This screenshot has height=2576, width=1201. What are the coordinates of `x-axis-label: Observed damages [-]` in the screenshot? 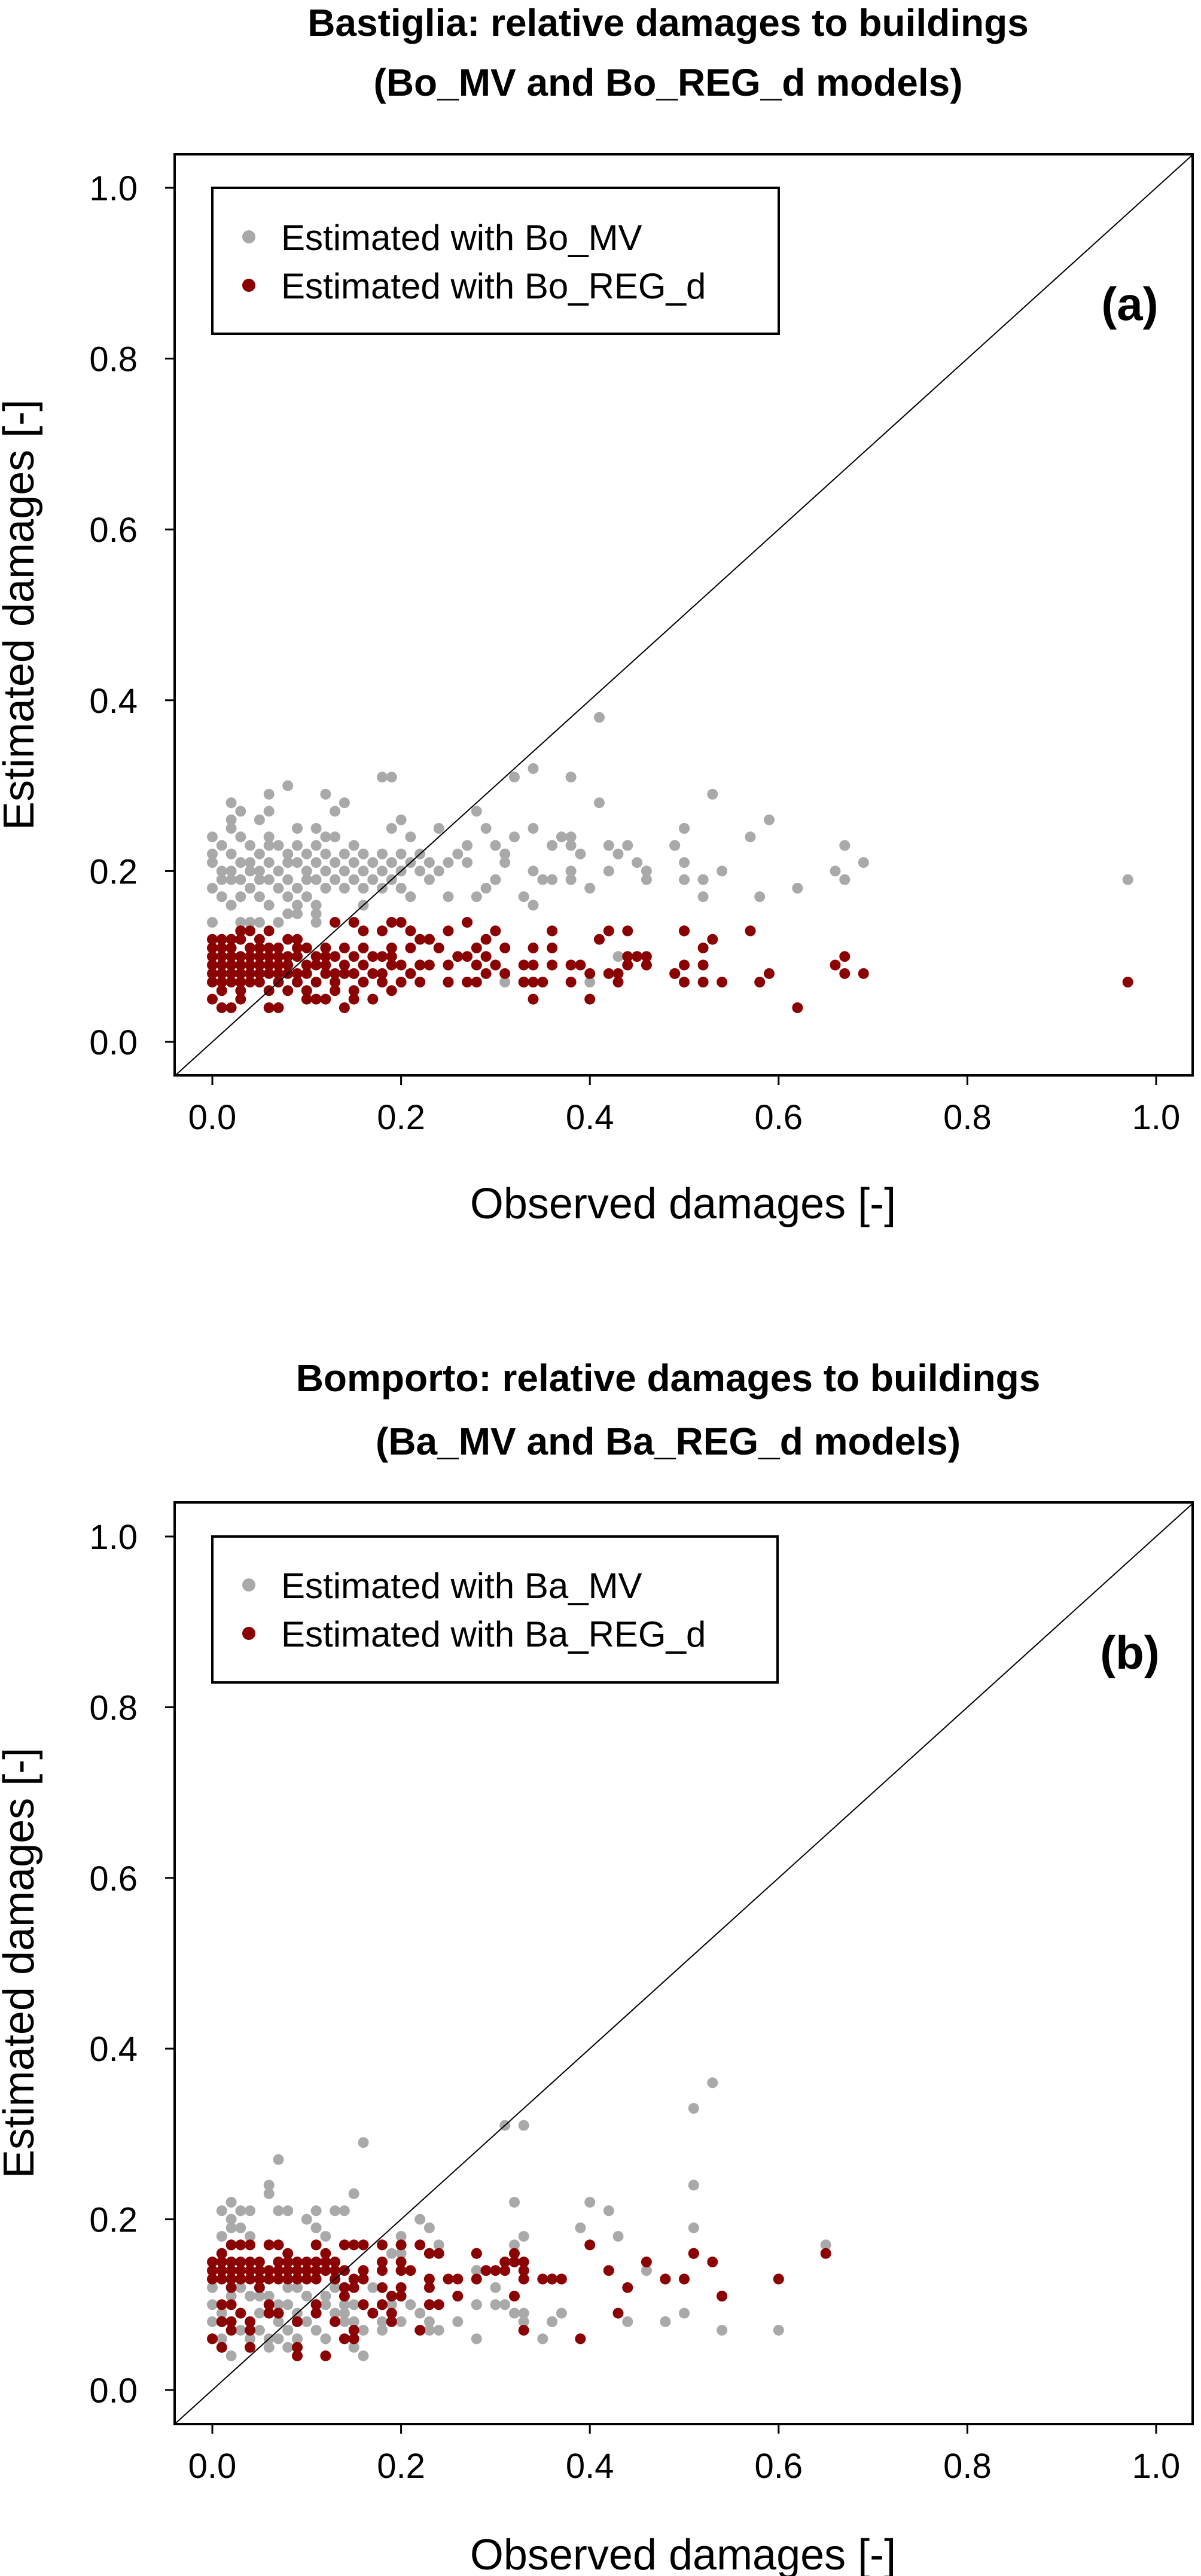 It's located at (683, 2554).